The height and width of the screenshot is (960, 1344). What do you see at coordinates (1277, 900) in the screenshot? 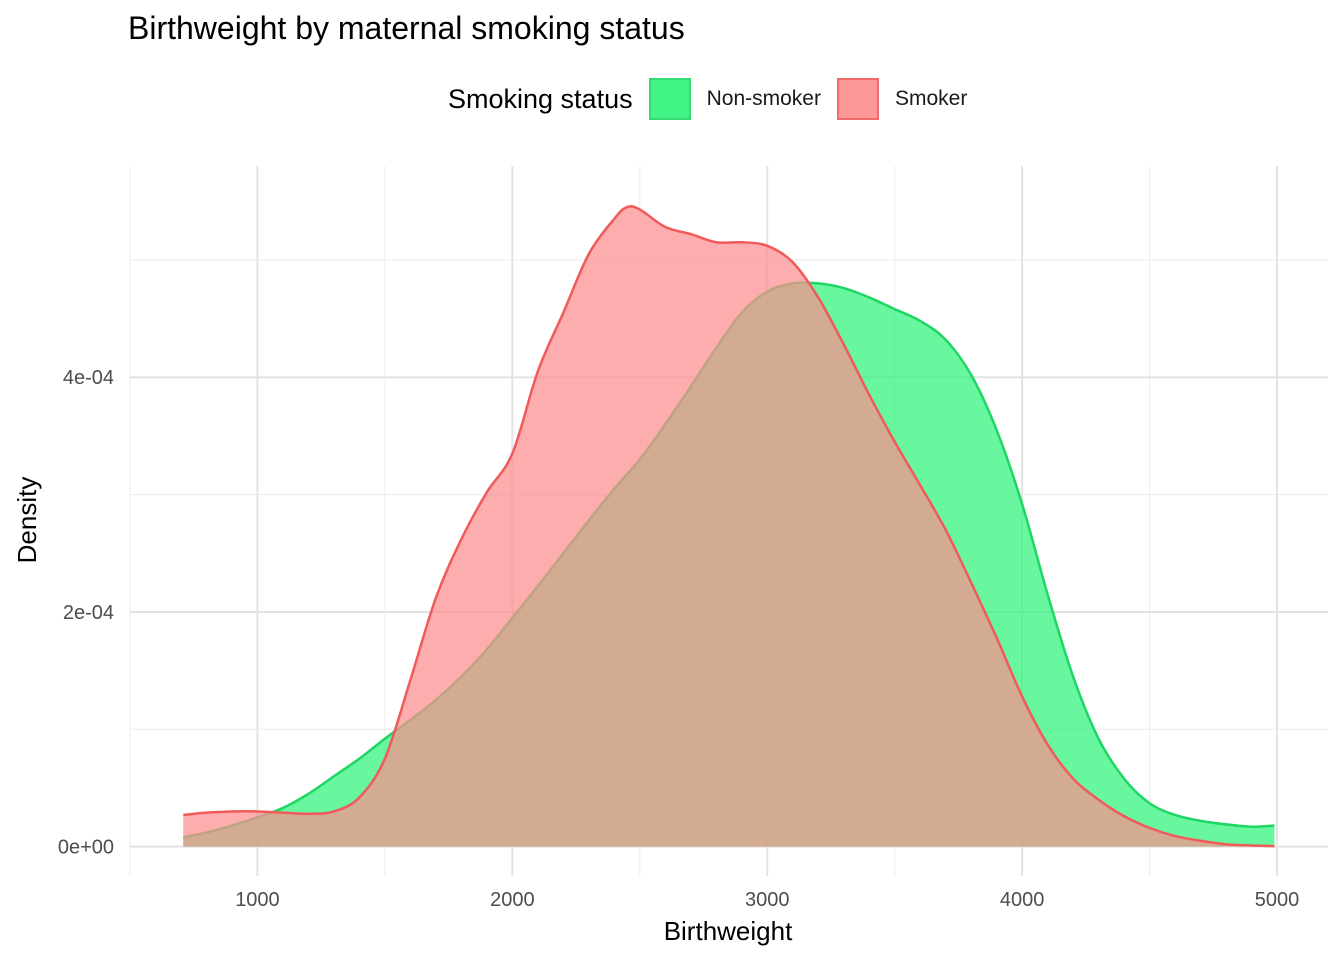
I see `x-tick-label: 5000` at bounding box center [1277, 900].